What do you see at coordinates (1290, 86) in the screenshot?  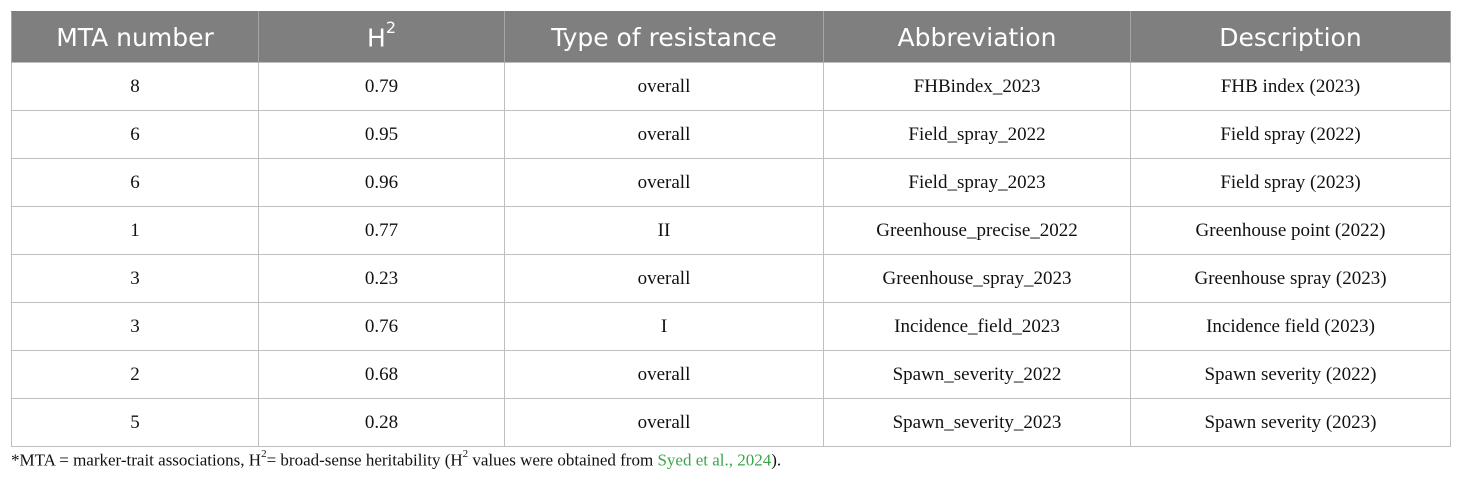 I see `cell-description: FHB index (2023)` at bounding box center [1290, 86].